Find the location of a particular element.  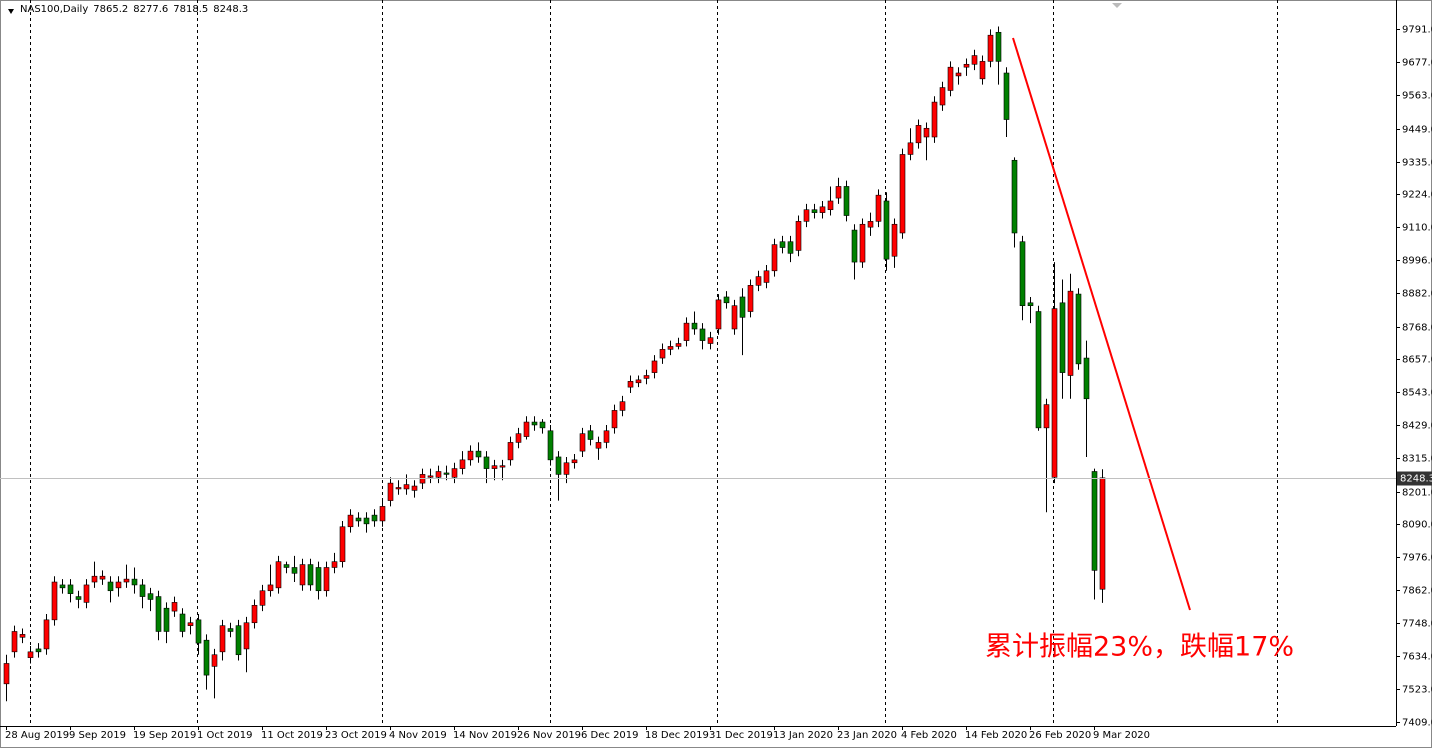

y-tick-label: 9449.0 is located at coordinates (1417, 130).